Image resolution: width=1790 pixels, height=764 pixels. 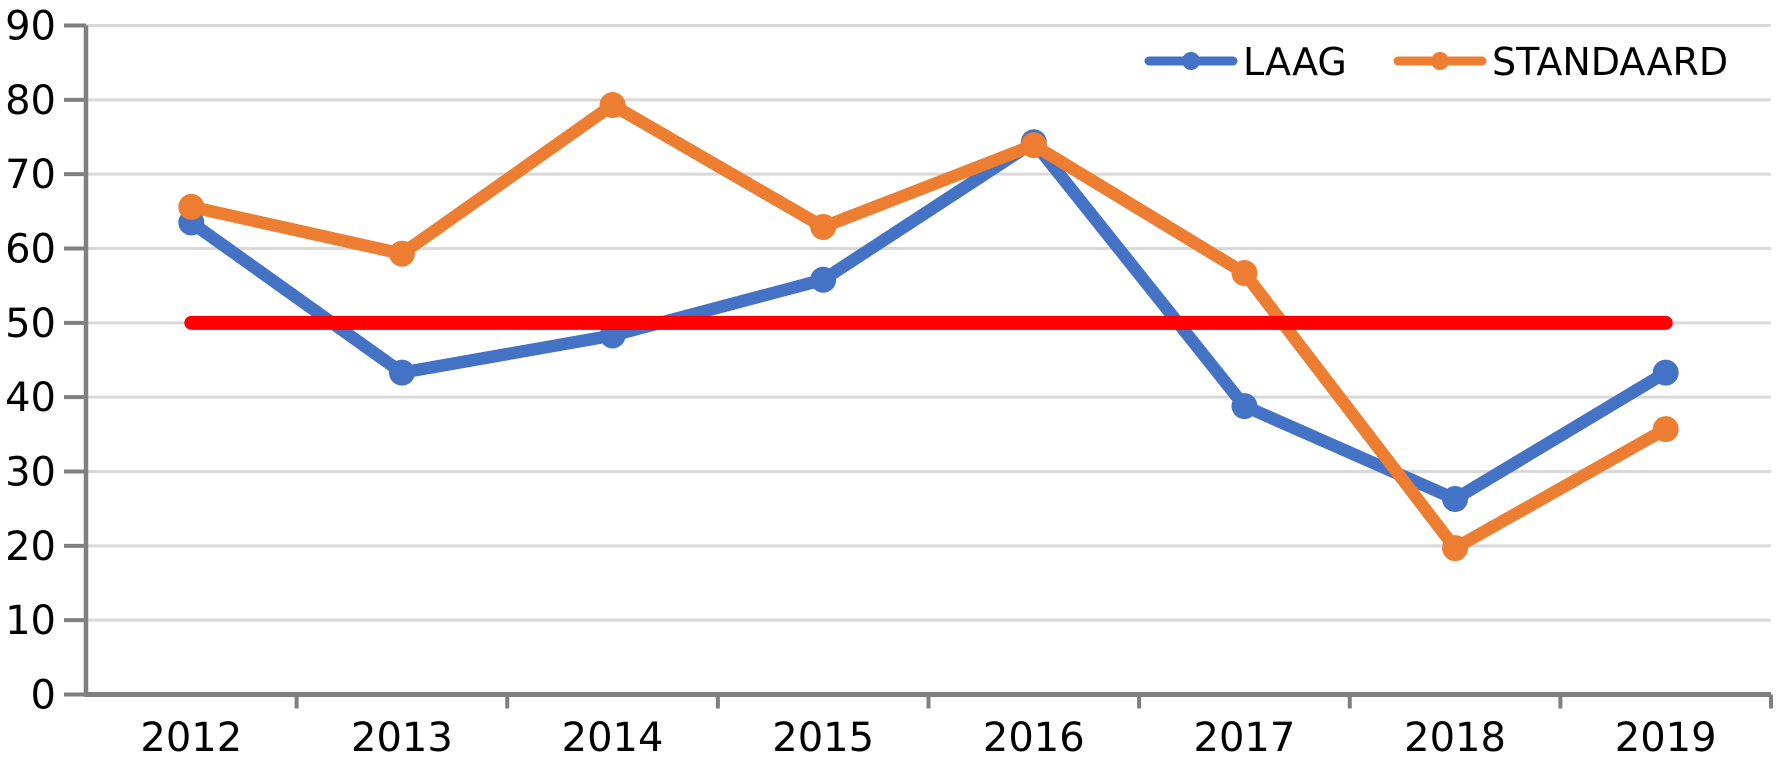 I want to click on laag-legend-label: LAAG, so click(x=1295, y=62).